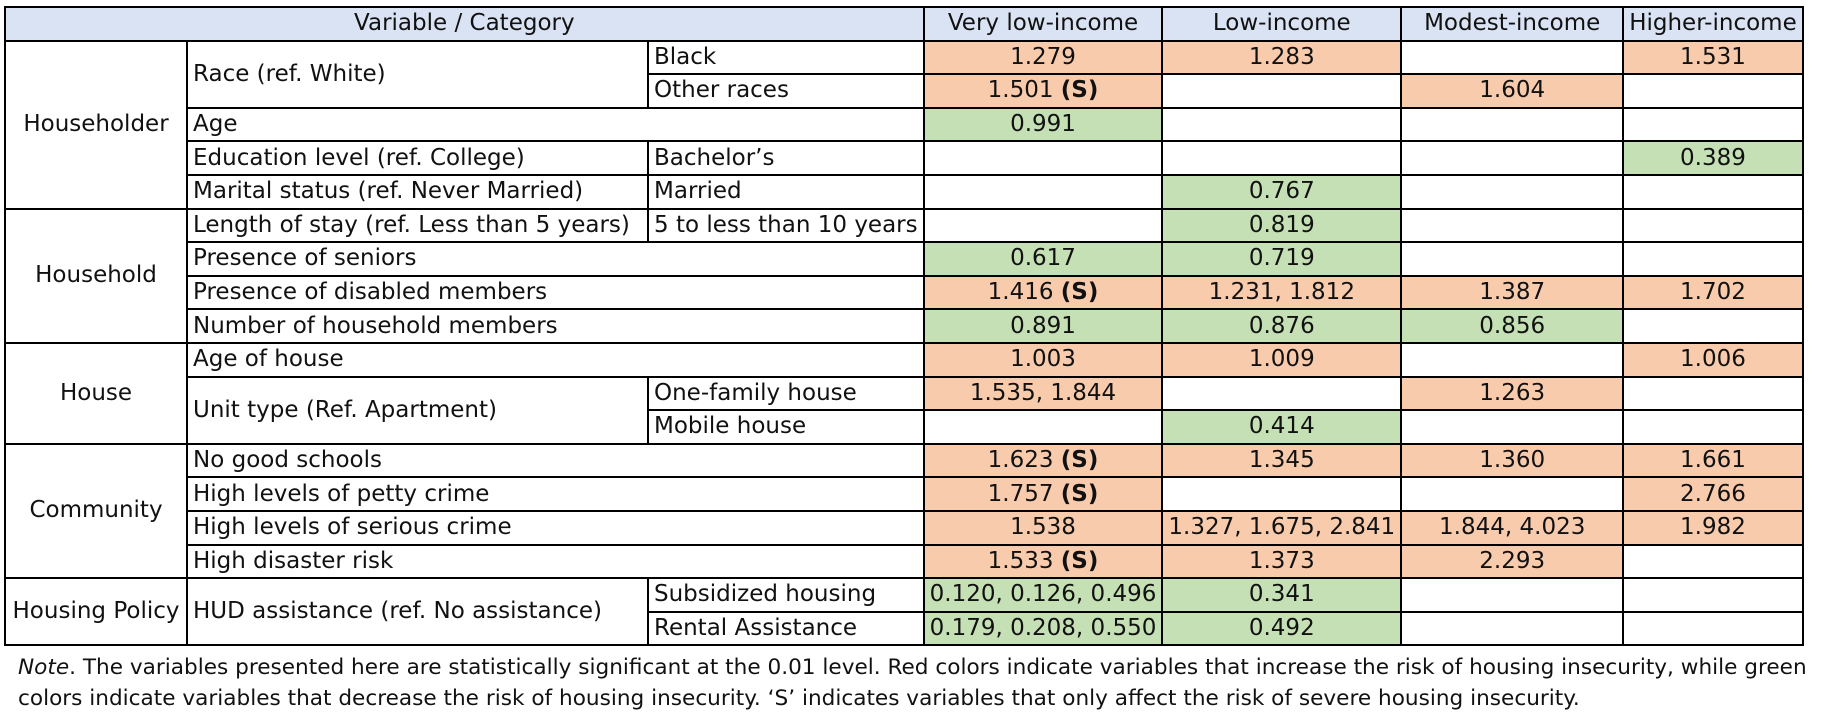  I want to click on odds-ratio-value: 0.617, so click(1043, 258).